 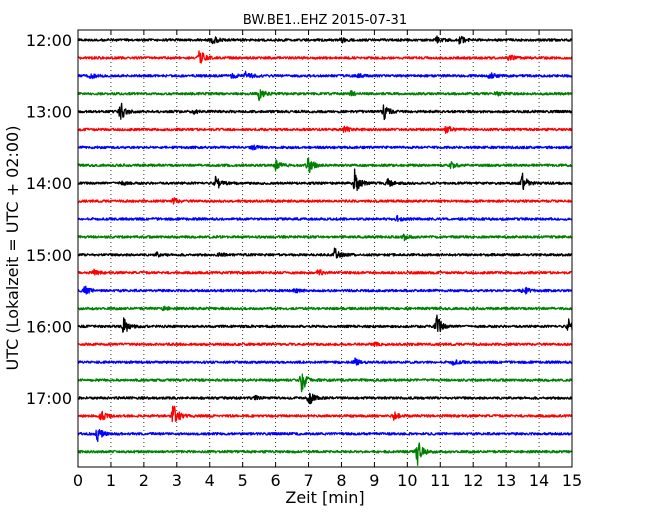 What do you see at coordinates (144, 480) in the screenshot?
I see `x-tick-label-2: 2` at bounding box center [144, 480].